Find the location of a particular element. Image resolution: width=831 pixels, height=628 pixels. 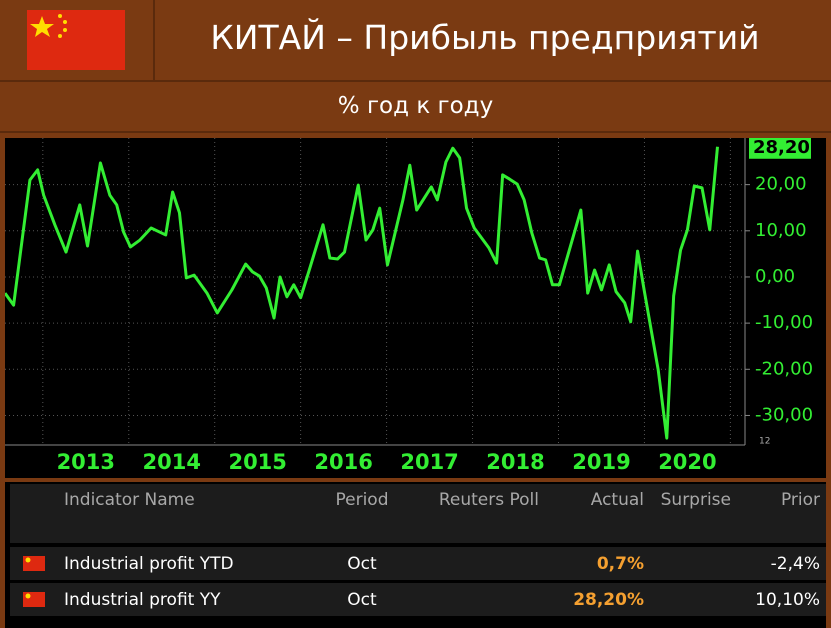

table-cell: Industrial profit YY is located at coordinates (177, 599).